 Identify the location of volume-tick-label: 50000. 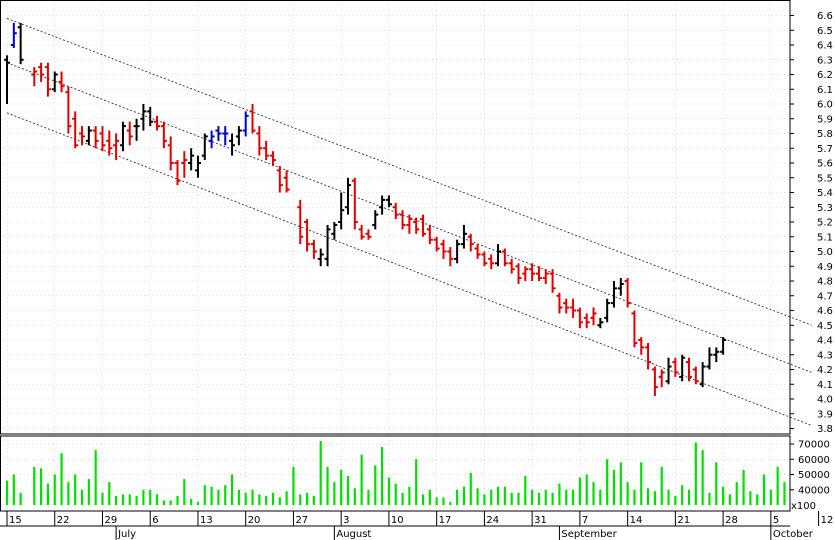
(814, 475).